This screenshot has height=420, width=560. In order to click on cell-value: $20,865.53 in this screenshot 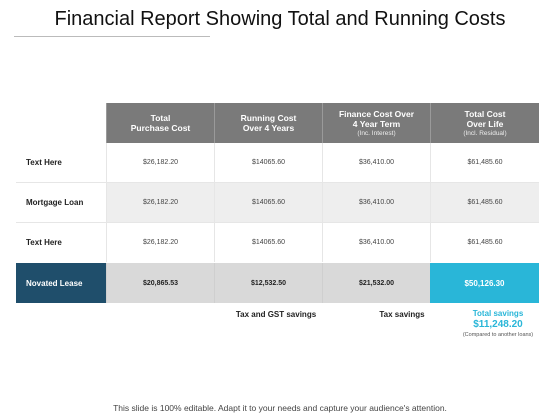, I will do `click(160, 283)`.